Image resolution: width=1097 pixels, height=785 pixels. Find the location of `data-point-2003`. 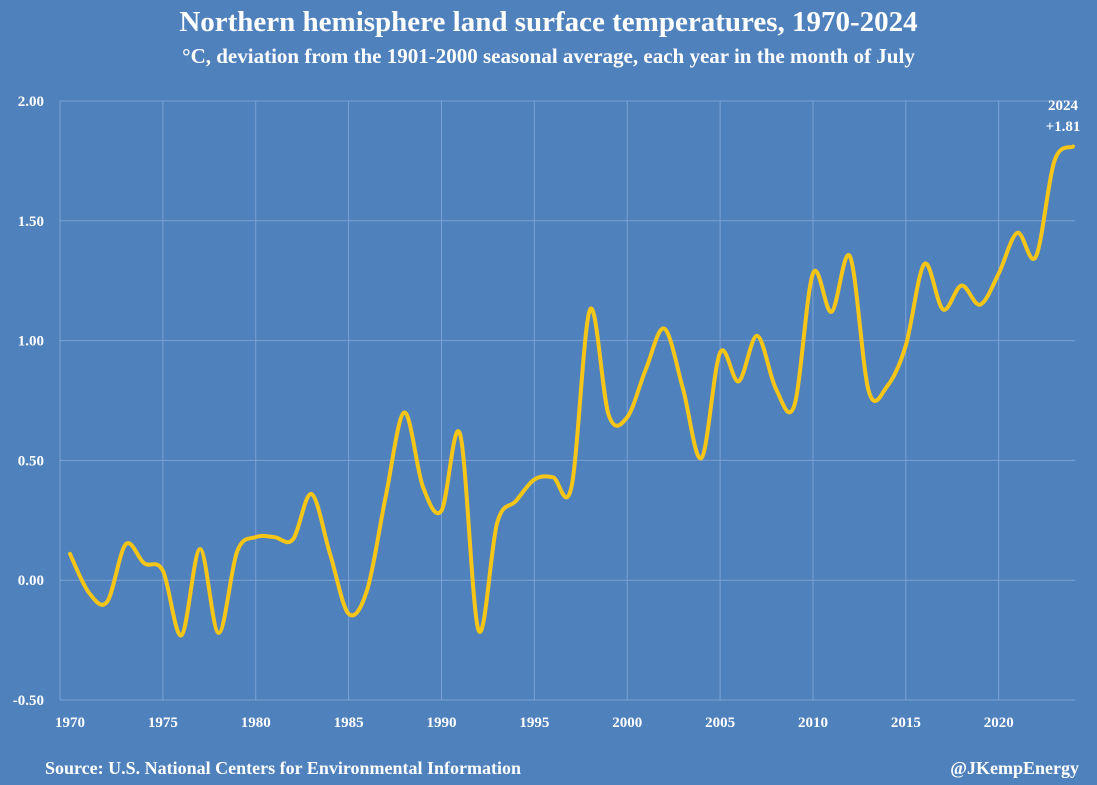

data-point-2003 is located at coordinates (683, 389).